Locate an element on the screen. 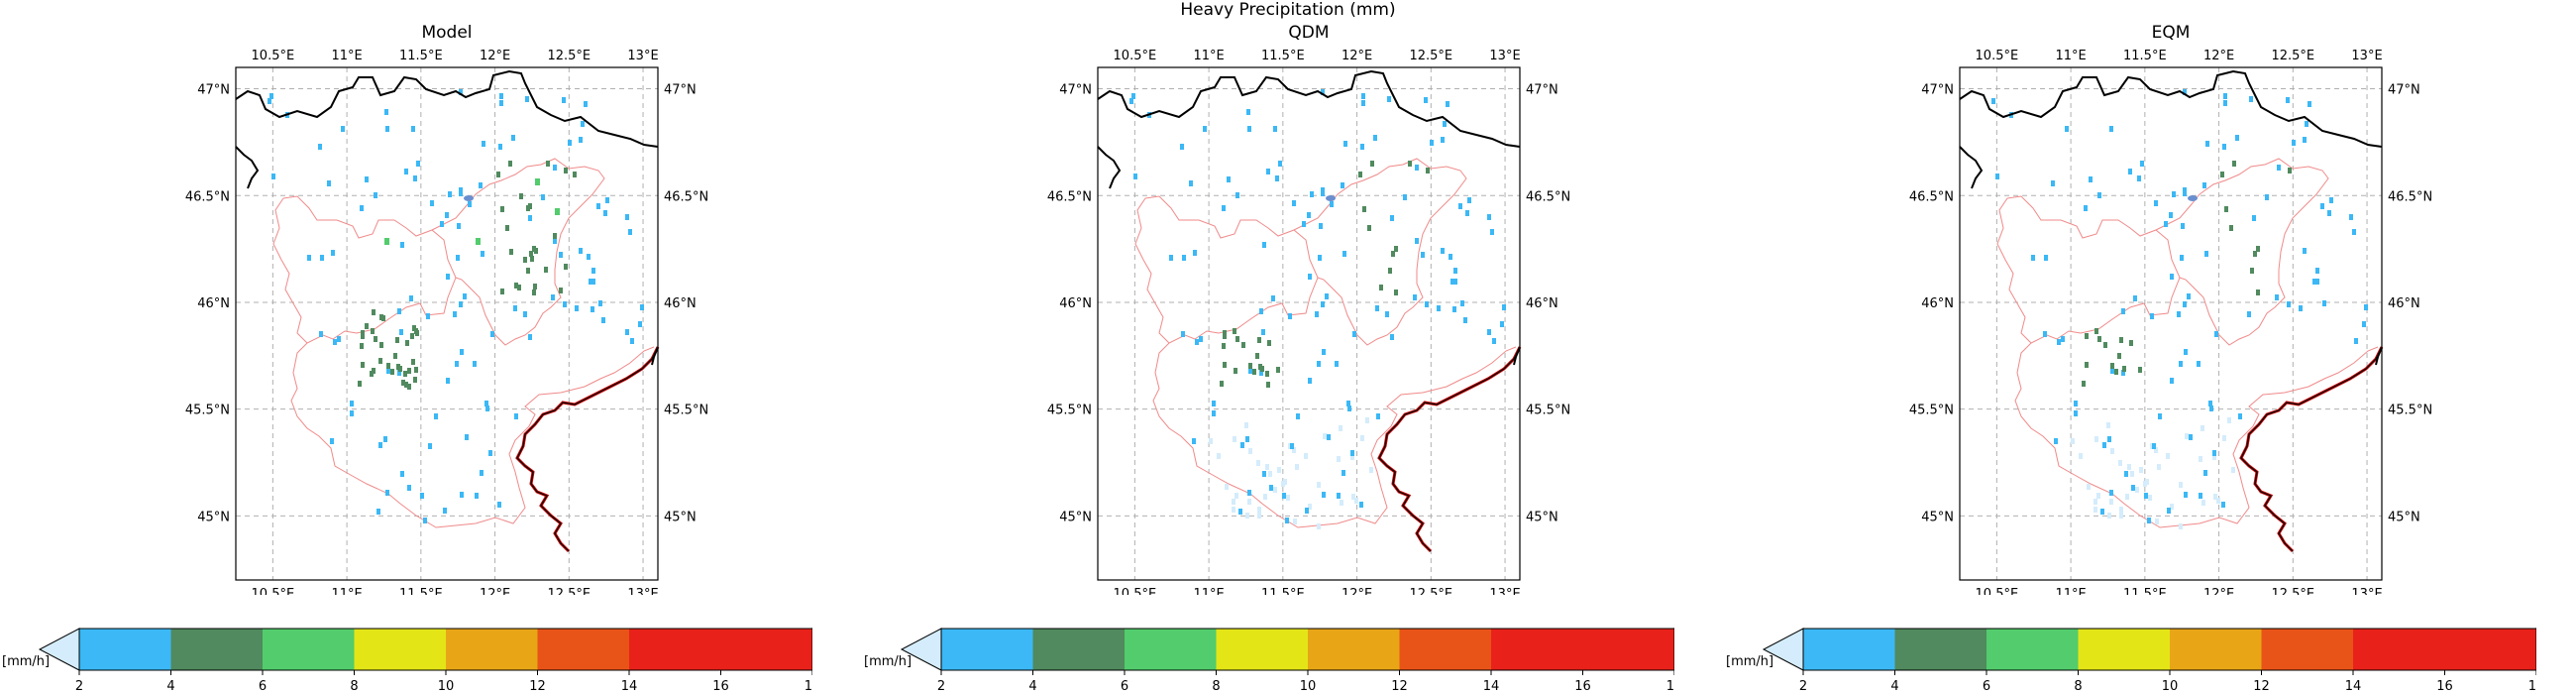  lon-tick-label: 12°E is located at coordinates (1357, 56).